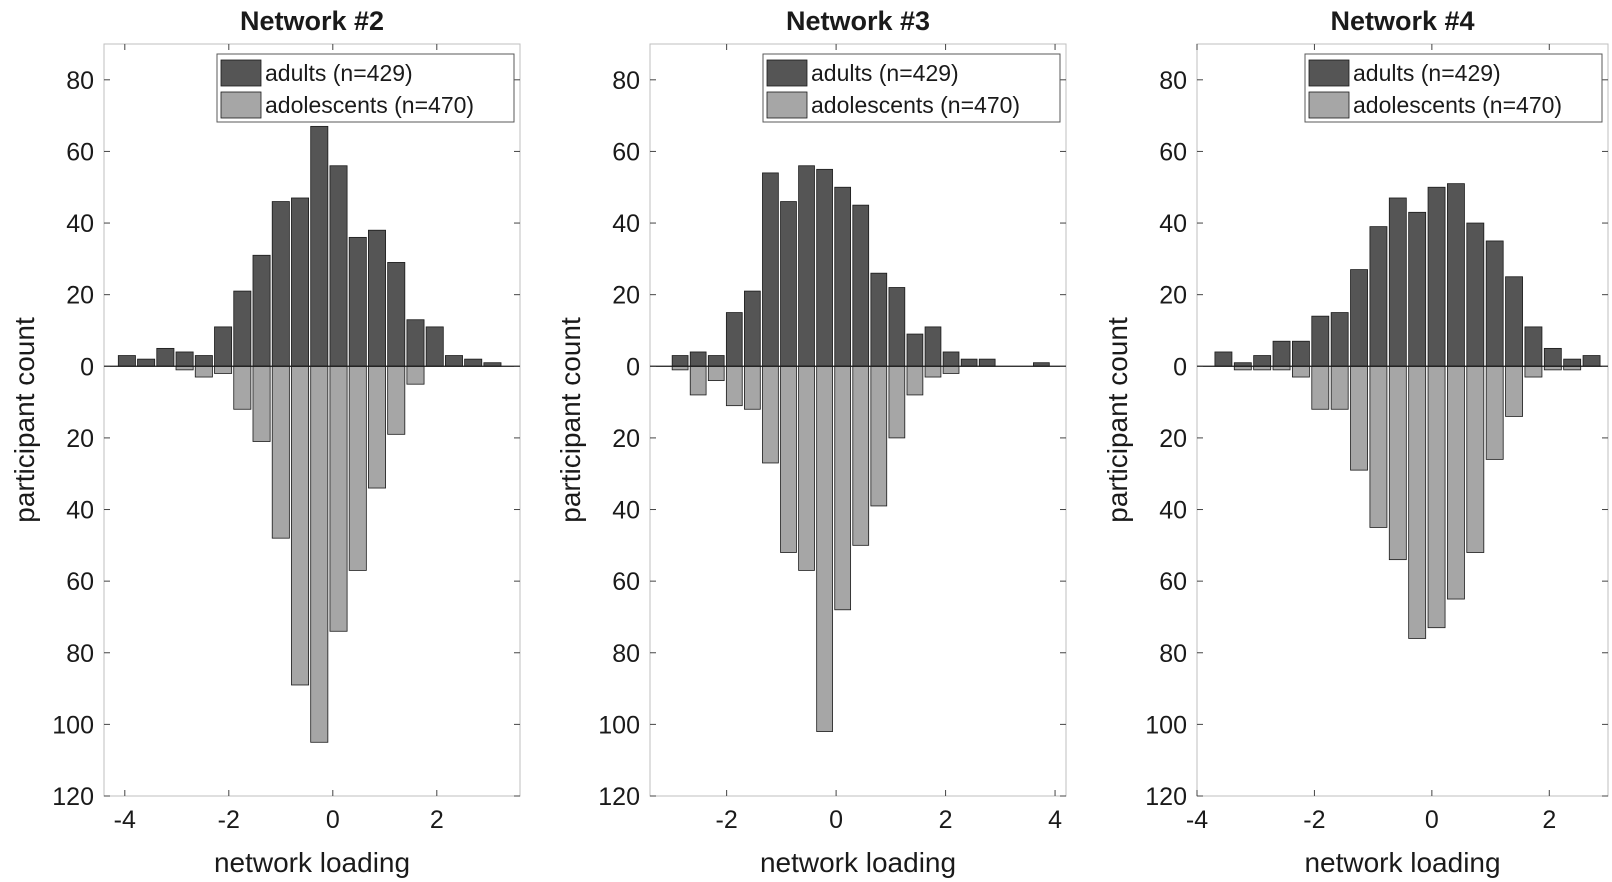  Describe the element at coordinates (1402, 21) in the screenshot. I see `chart-title: Network #4` at that location.